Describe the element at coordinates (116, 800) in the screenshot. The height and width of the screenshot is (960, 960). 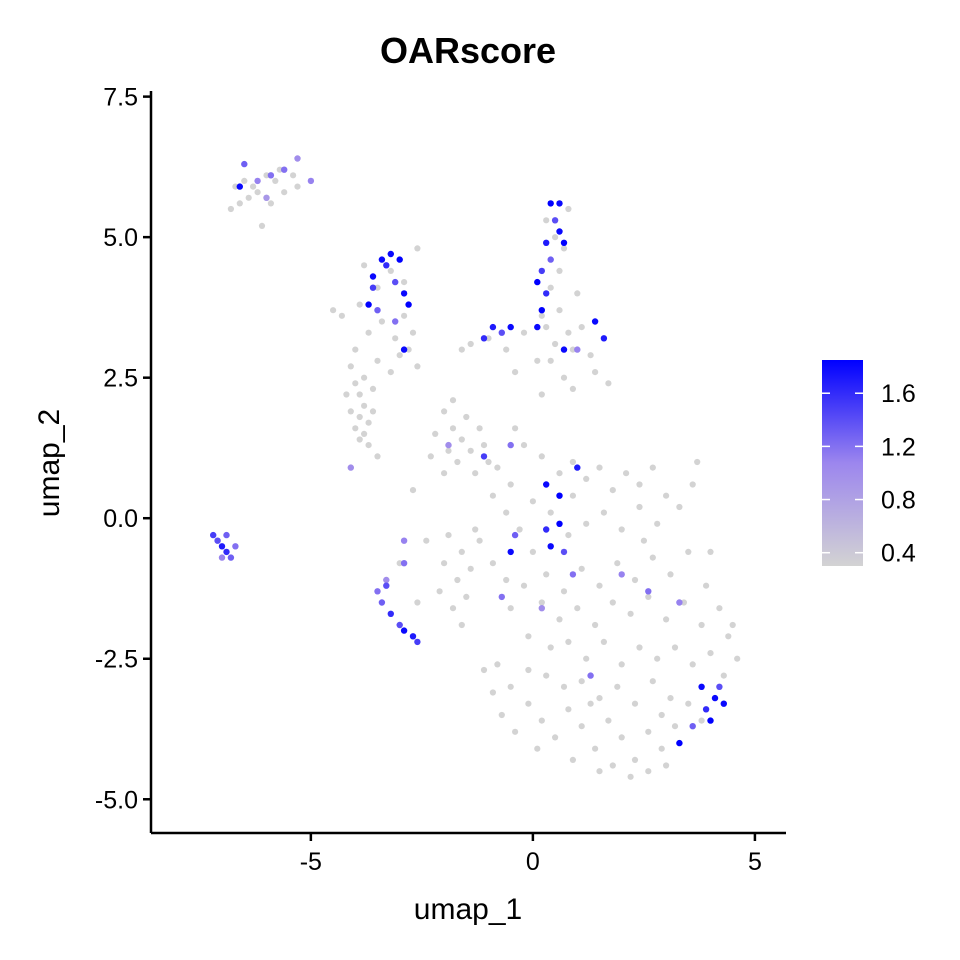
I see `y-tick-label: -5.0` at that location.